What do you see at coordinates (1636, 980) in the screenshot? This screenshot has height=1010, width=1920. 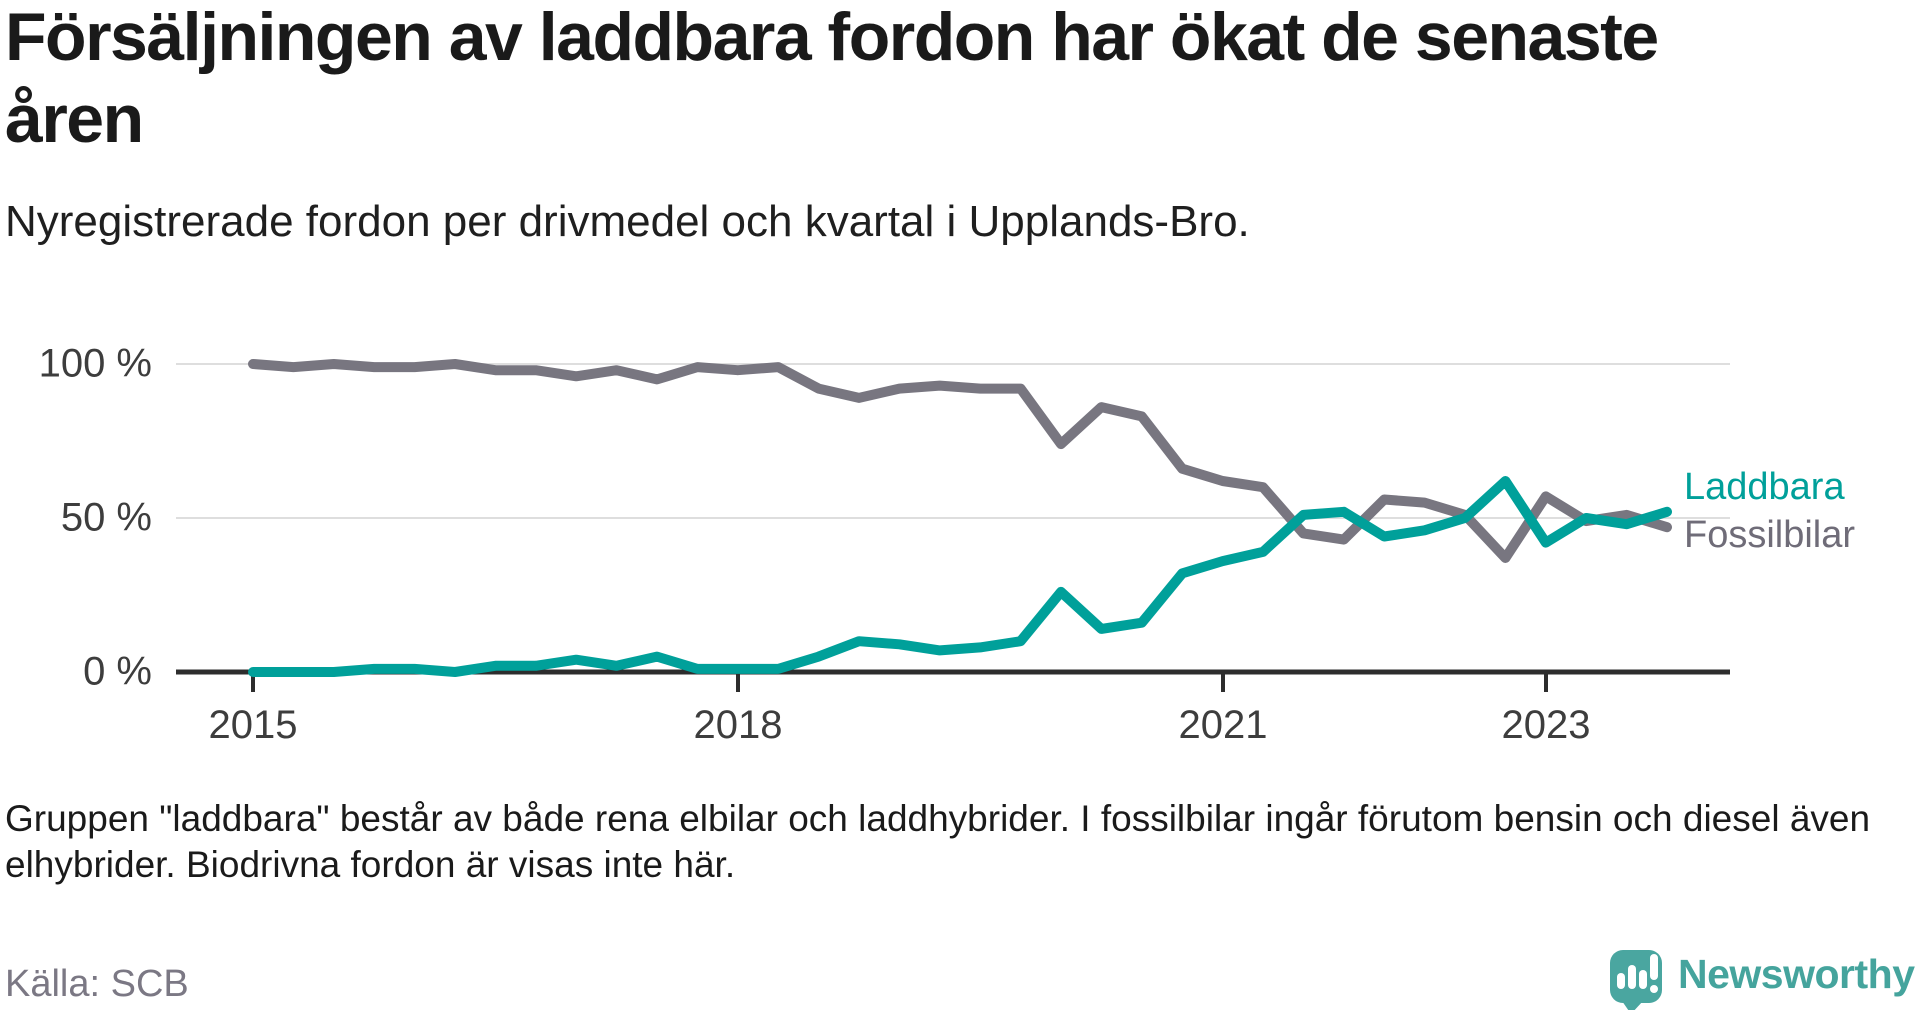 I see `newsworthy-logo-icon` at bounding box center [1636, 980].